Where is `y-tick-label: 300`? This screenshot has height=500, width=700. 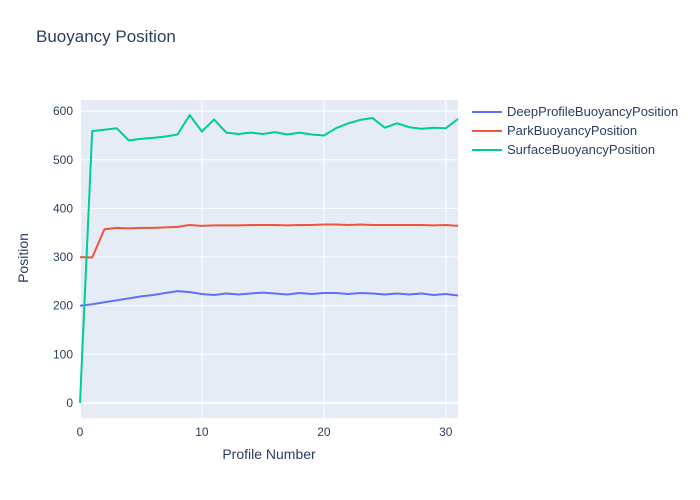
y-tick-label: 300 is located at coordinates (63, 257).